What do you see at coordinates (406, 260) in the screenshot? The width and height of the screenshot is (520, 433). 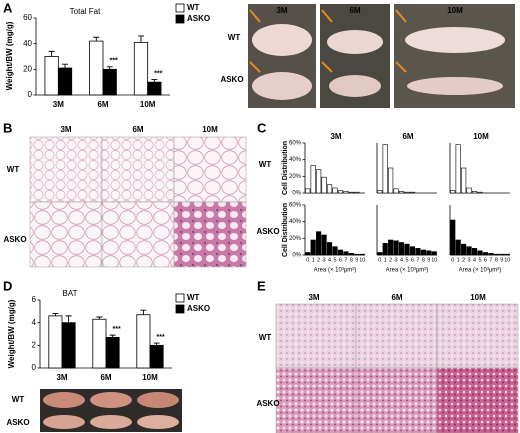 I see `x-tick-label: 5` at bounding box center [406, 260].